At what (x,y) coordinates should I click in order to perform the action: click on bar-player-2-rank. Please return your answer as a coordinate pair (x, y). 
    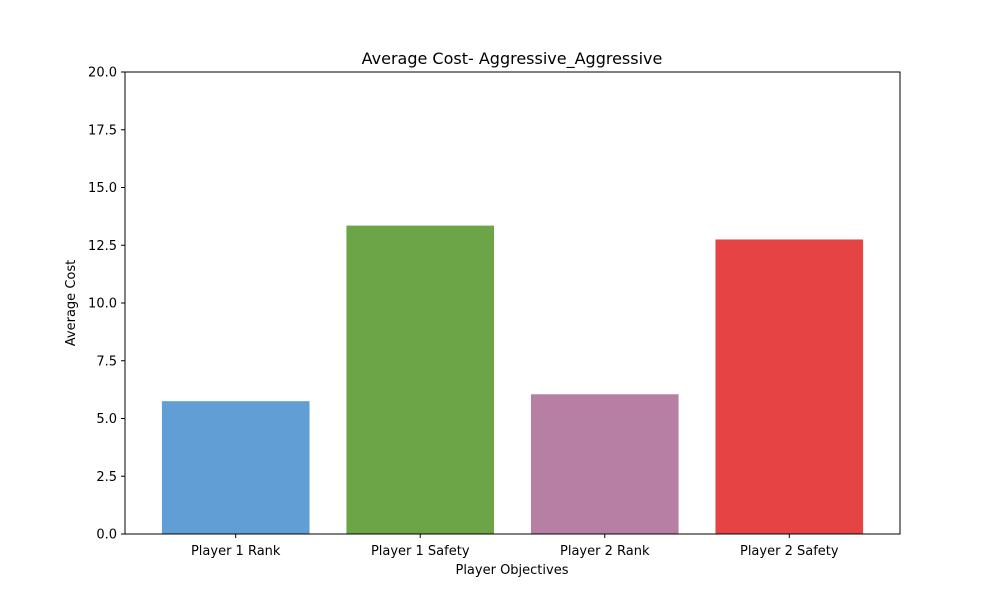
    Looking at the image, I should click on (604, 464).